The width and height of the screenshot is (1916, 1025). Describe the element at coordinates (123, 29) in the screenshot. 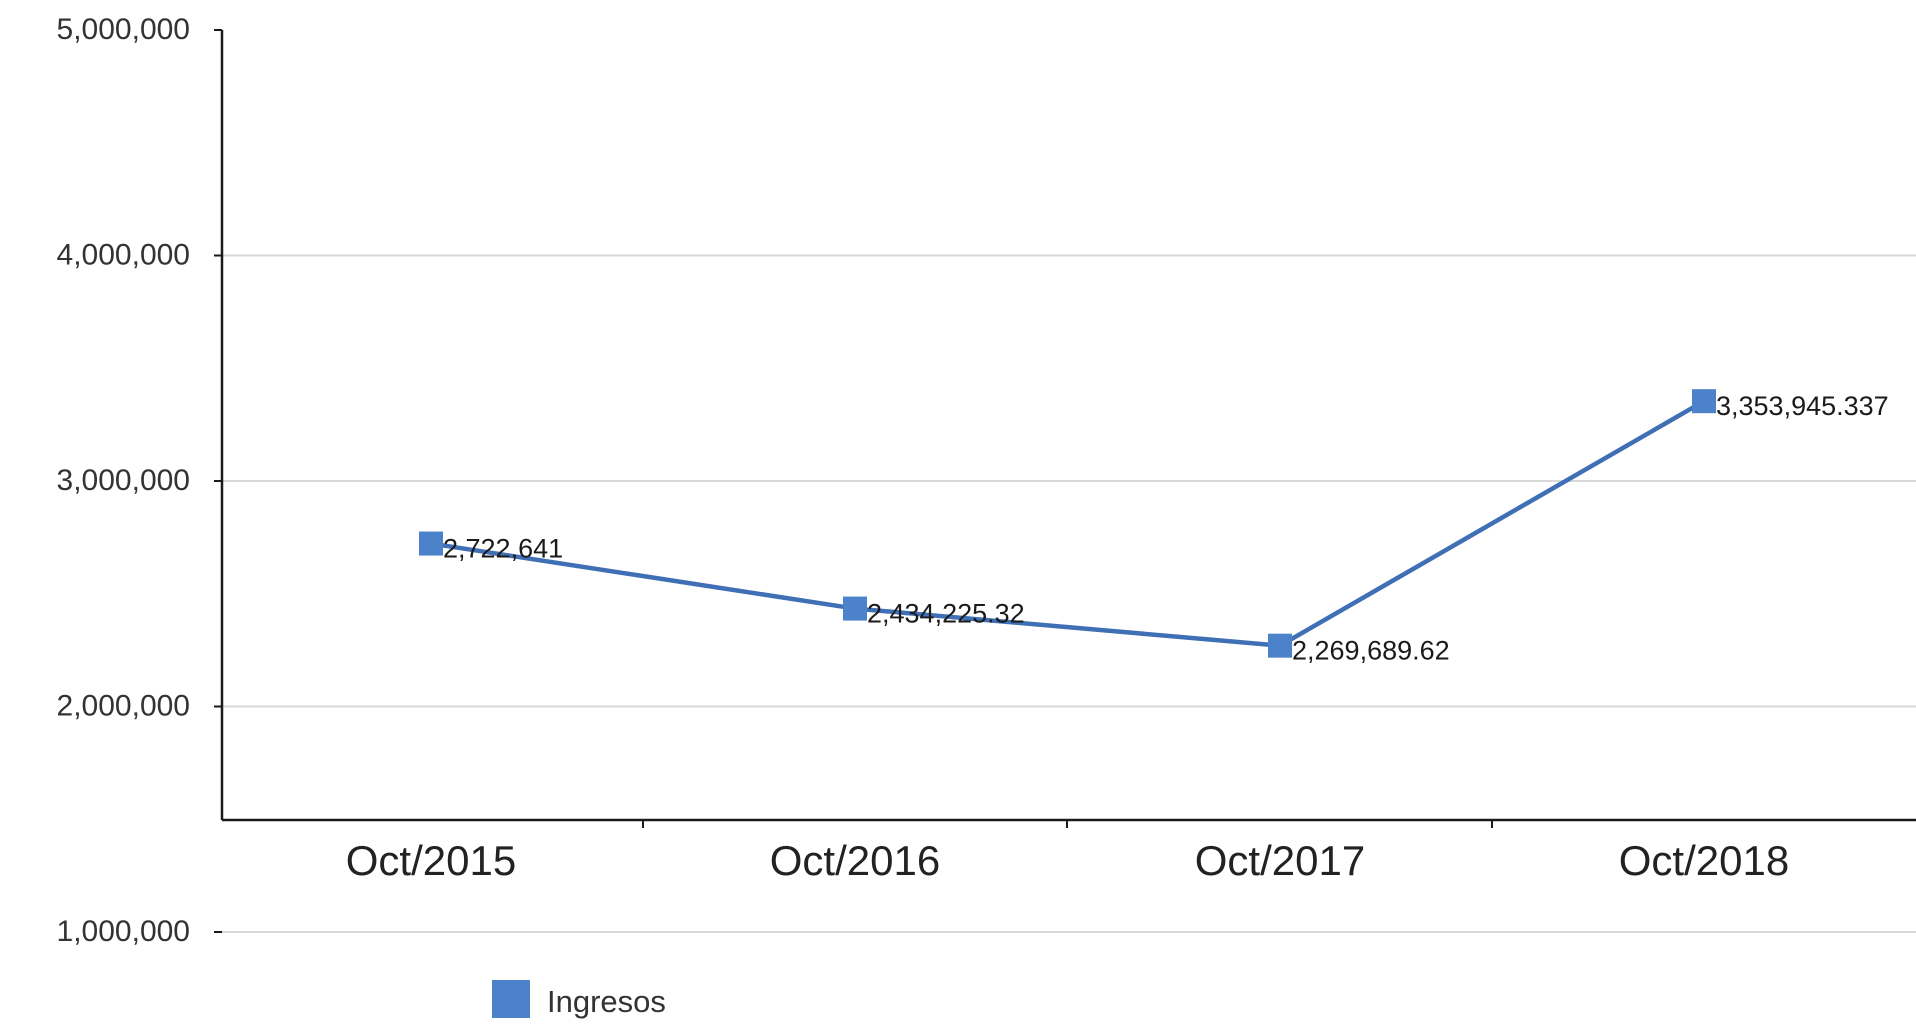

I see `y-tick-label: 5,000,000` at that location.